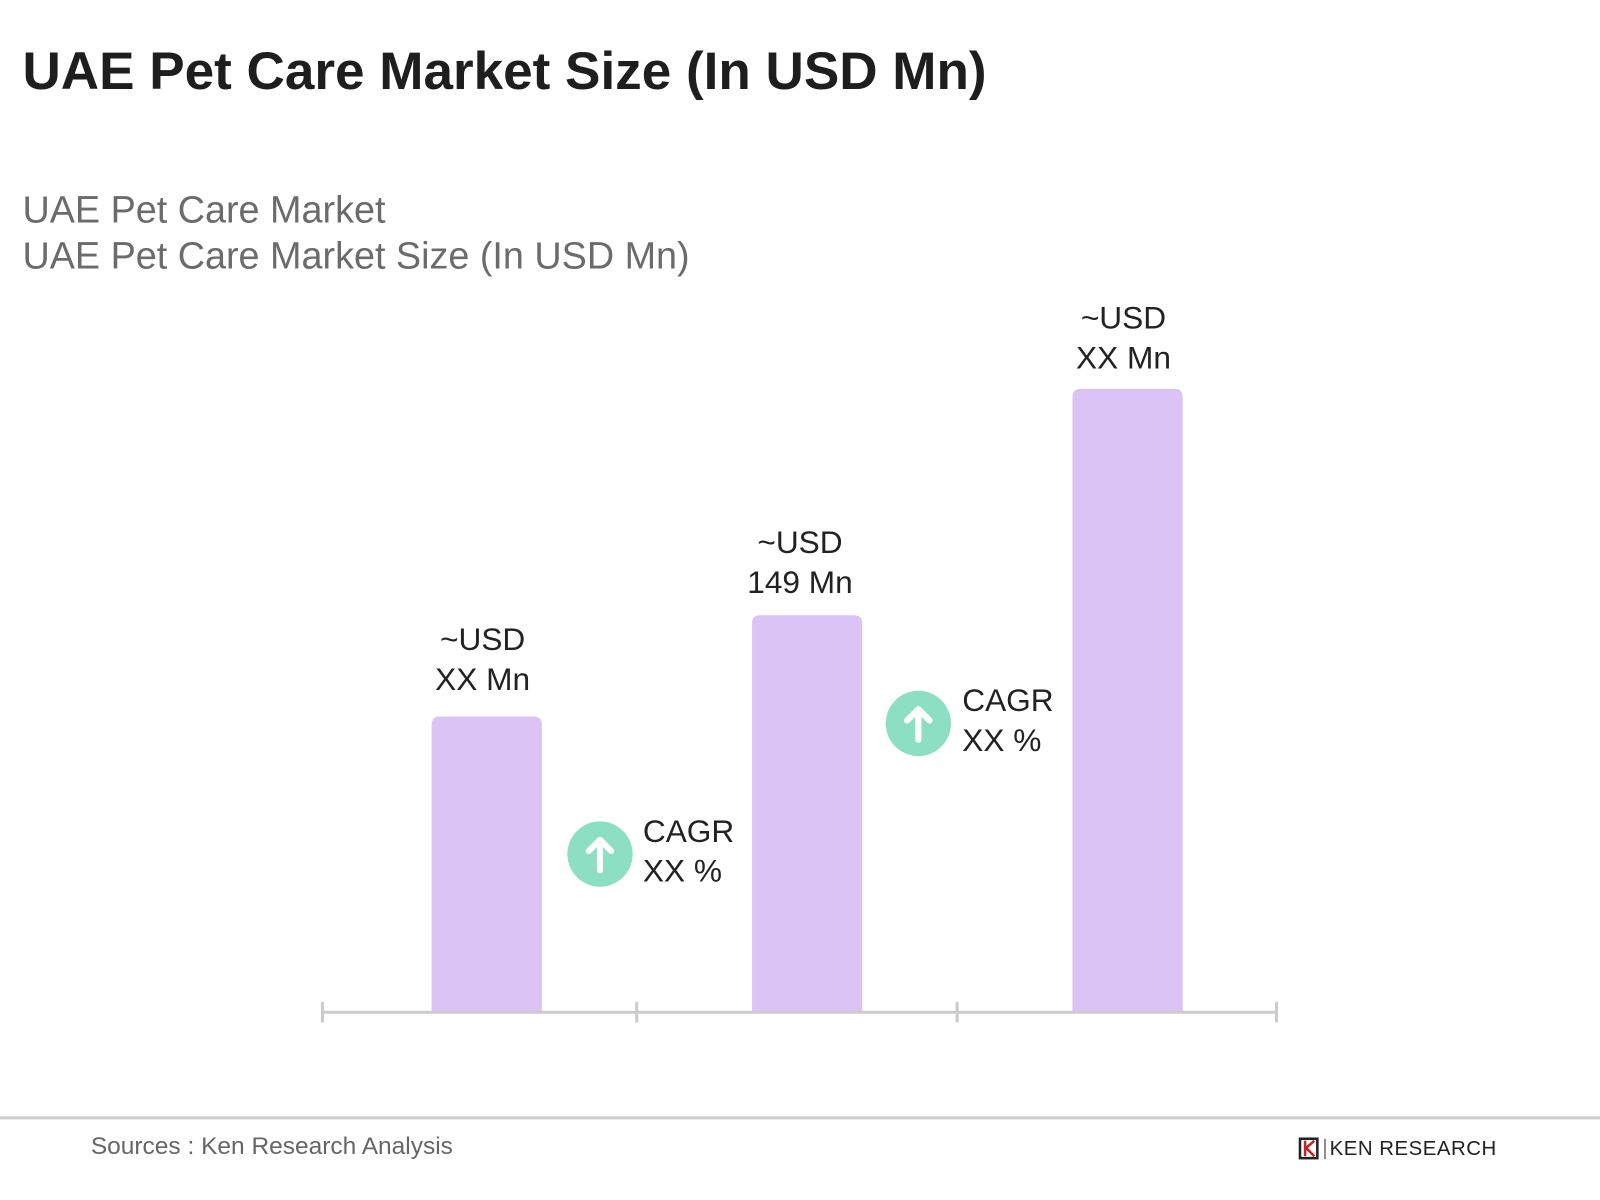 This screenshot has height=1200, width=1600. Describe the element at coordinates (1308, 1148) in the screenshot. I see `logo-mark-icon` at that location.